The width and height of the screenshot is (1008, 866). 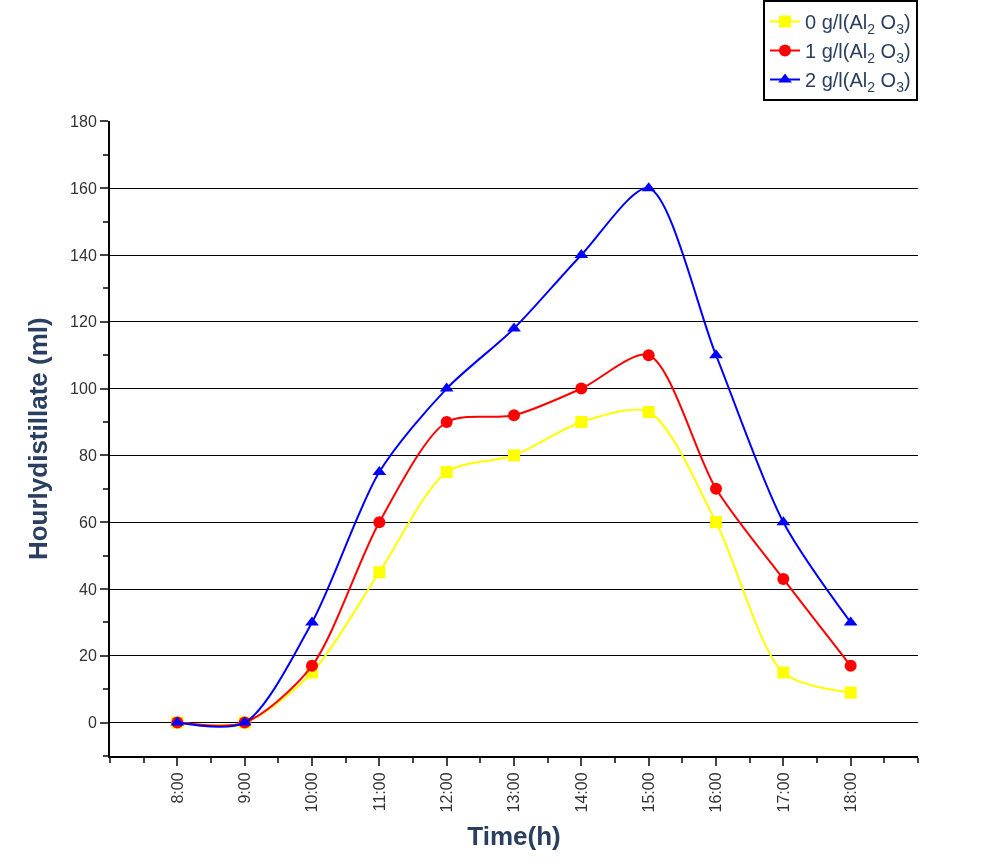 What do you see at coordinates (38, 439) in the screenshot?
I see `y-axis-title: Hourlydistillate (ml)` at bounding box center [38, 439].